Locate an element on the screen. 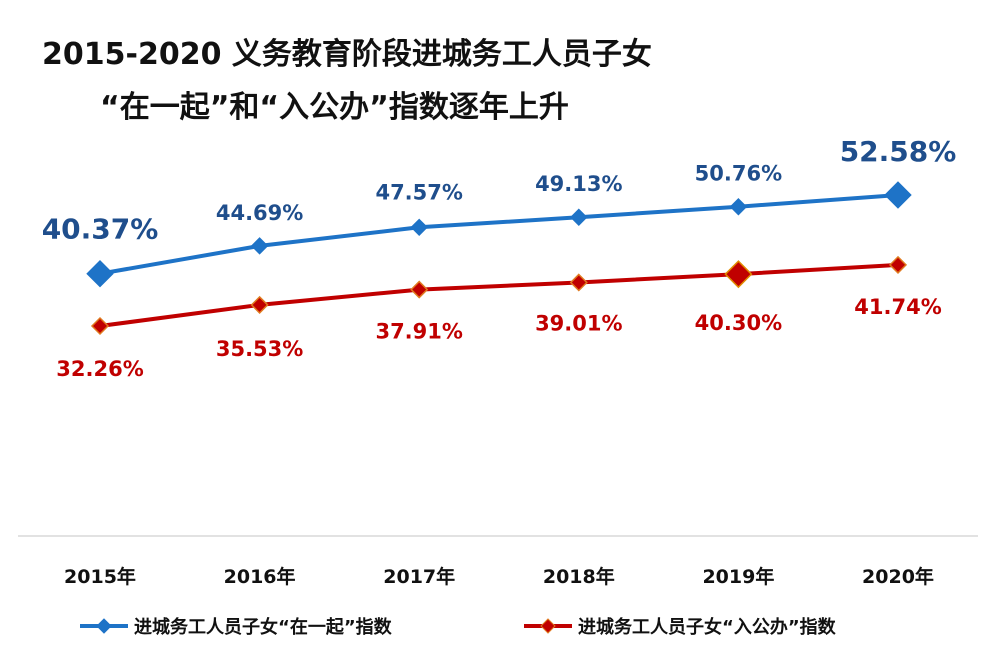 Image resolution: width=1000 pixels, height=660 pixels. series-2-line is located at coordinates (499, 295).